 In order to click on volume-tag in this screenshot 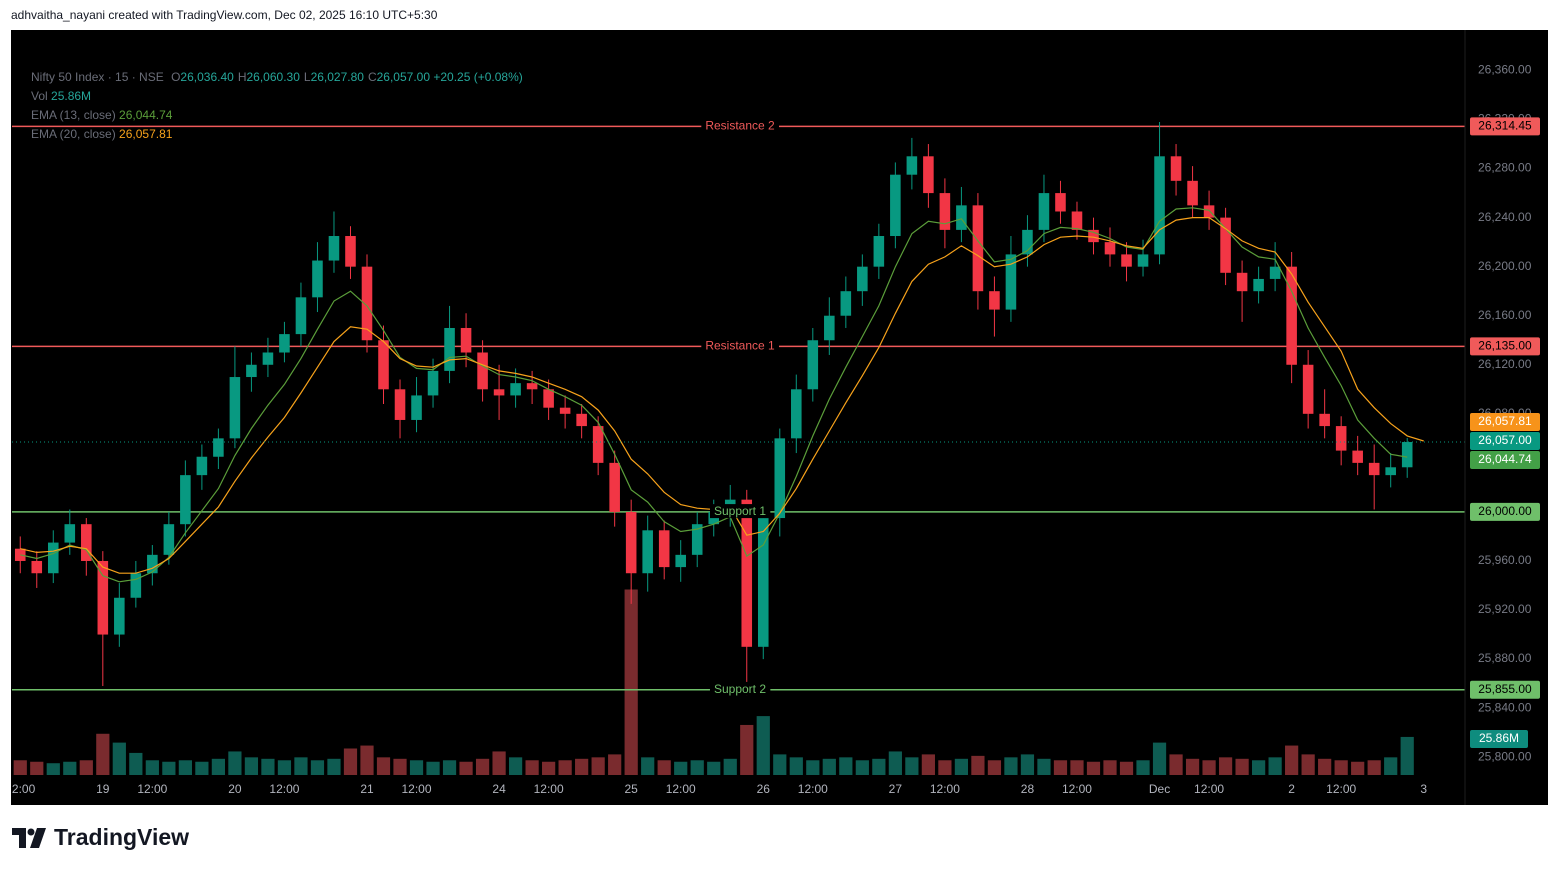, I will do `click(1499, 739)`.